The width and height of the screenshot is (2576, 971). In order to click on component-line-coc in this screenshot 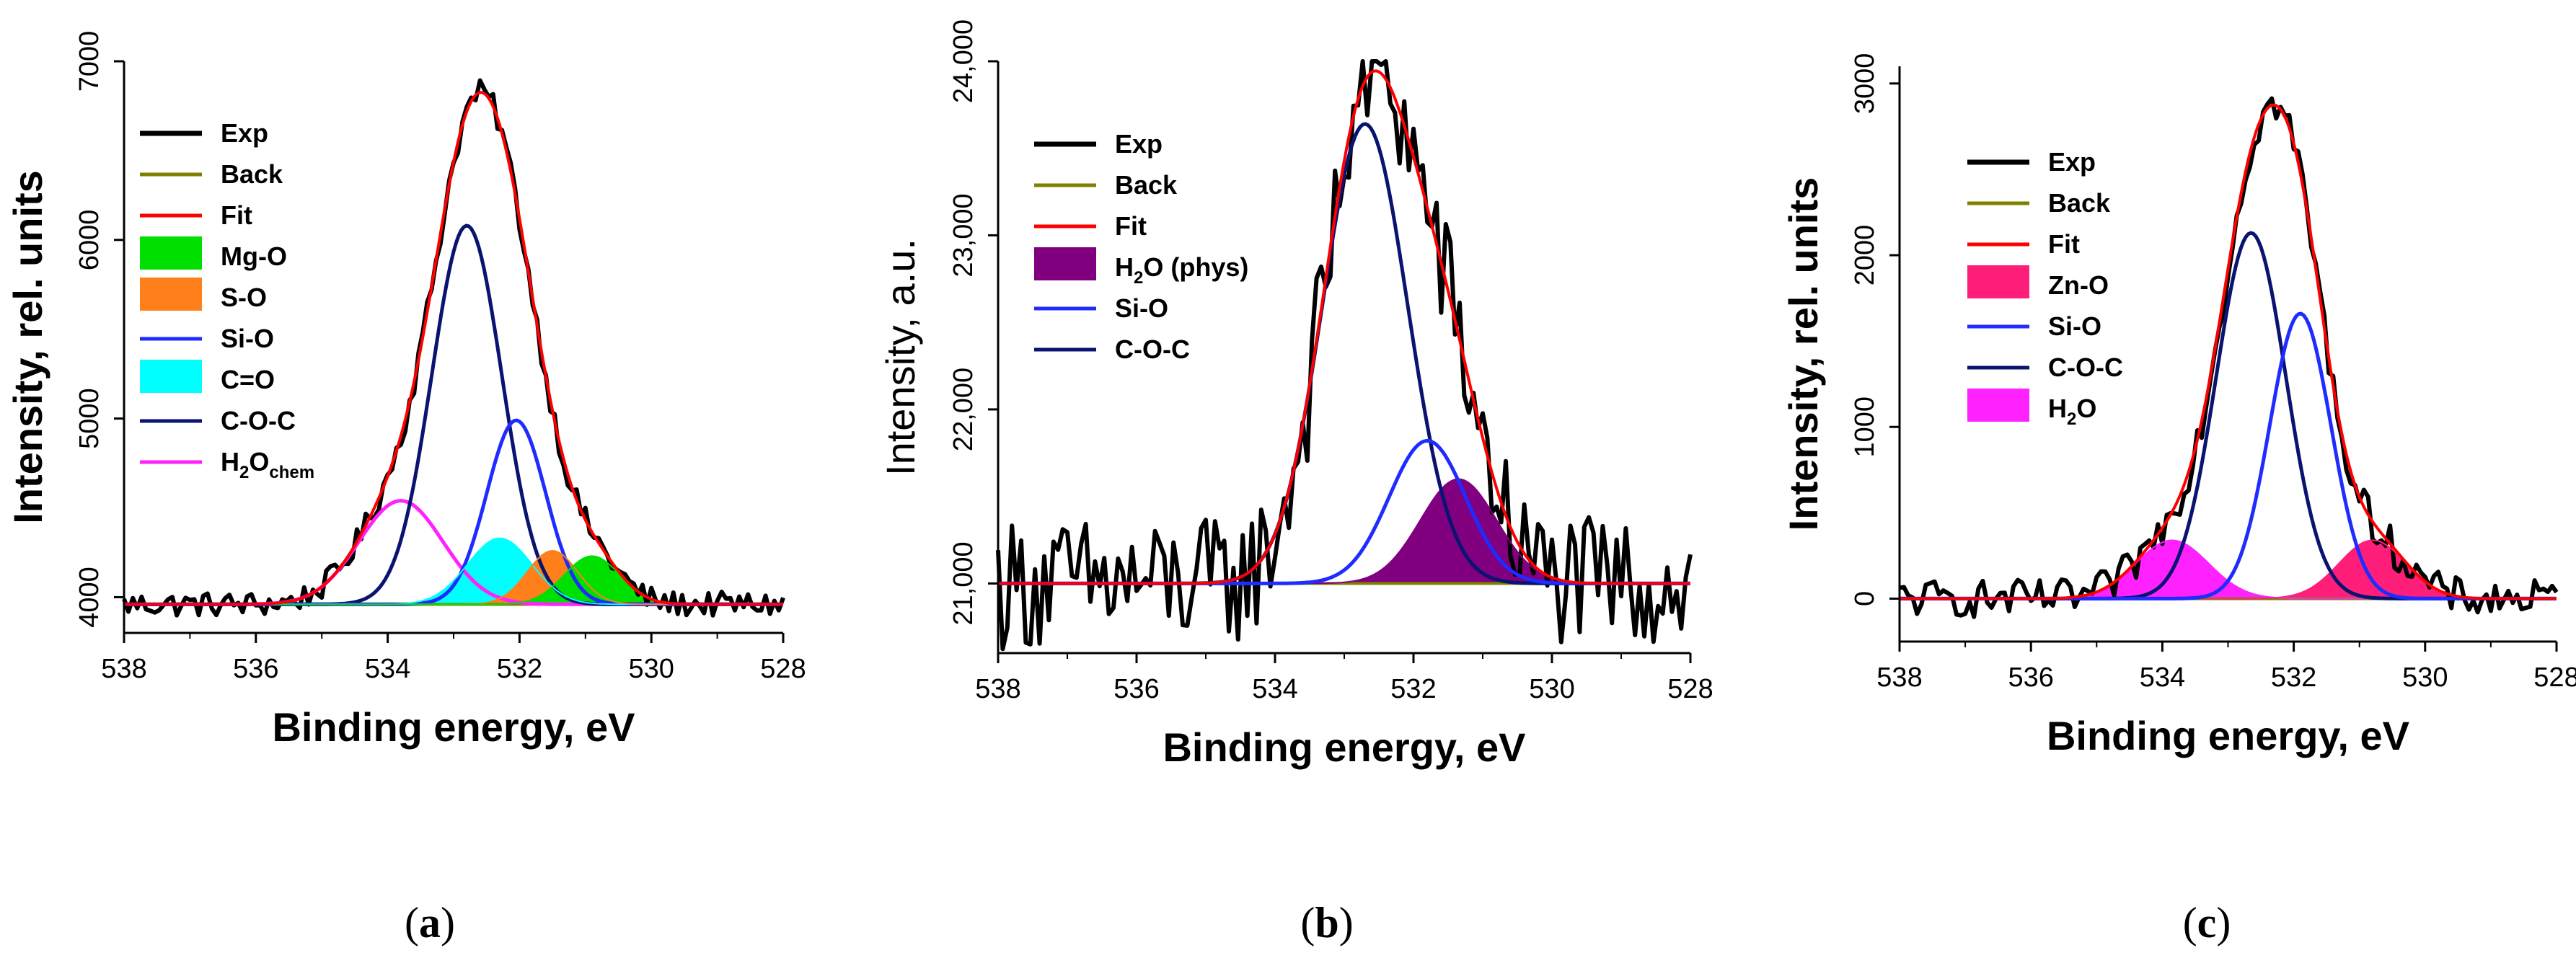, I will do `click(1344, 354)`.